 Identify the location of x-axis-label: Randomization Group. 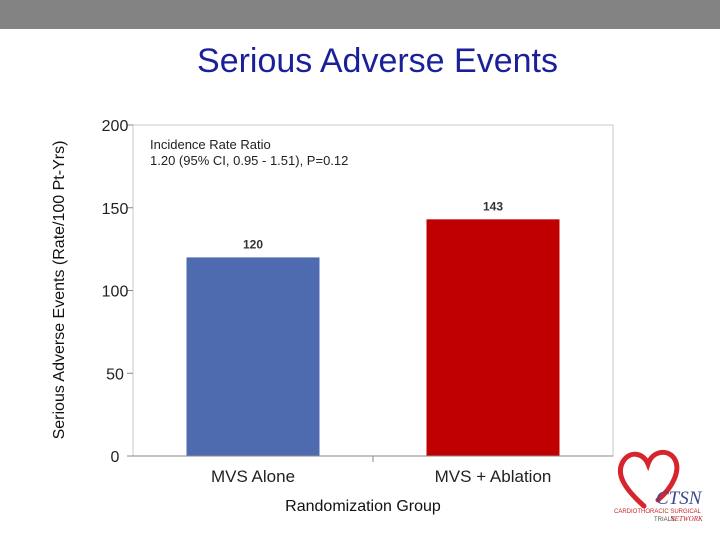
(363, 506).